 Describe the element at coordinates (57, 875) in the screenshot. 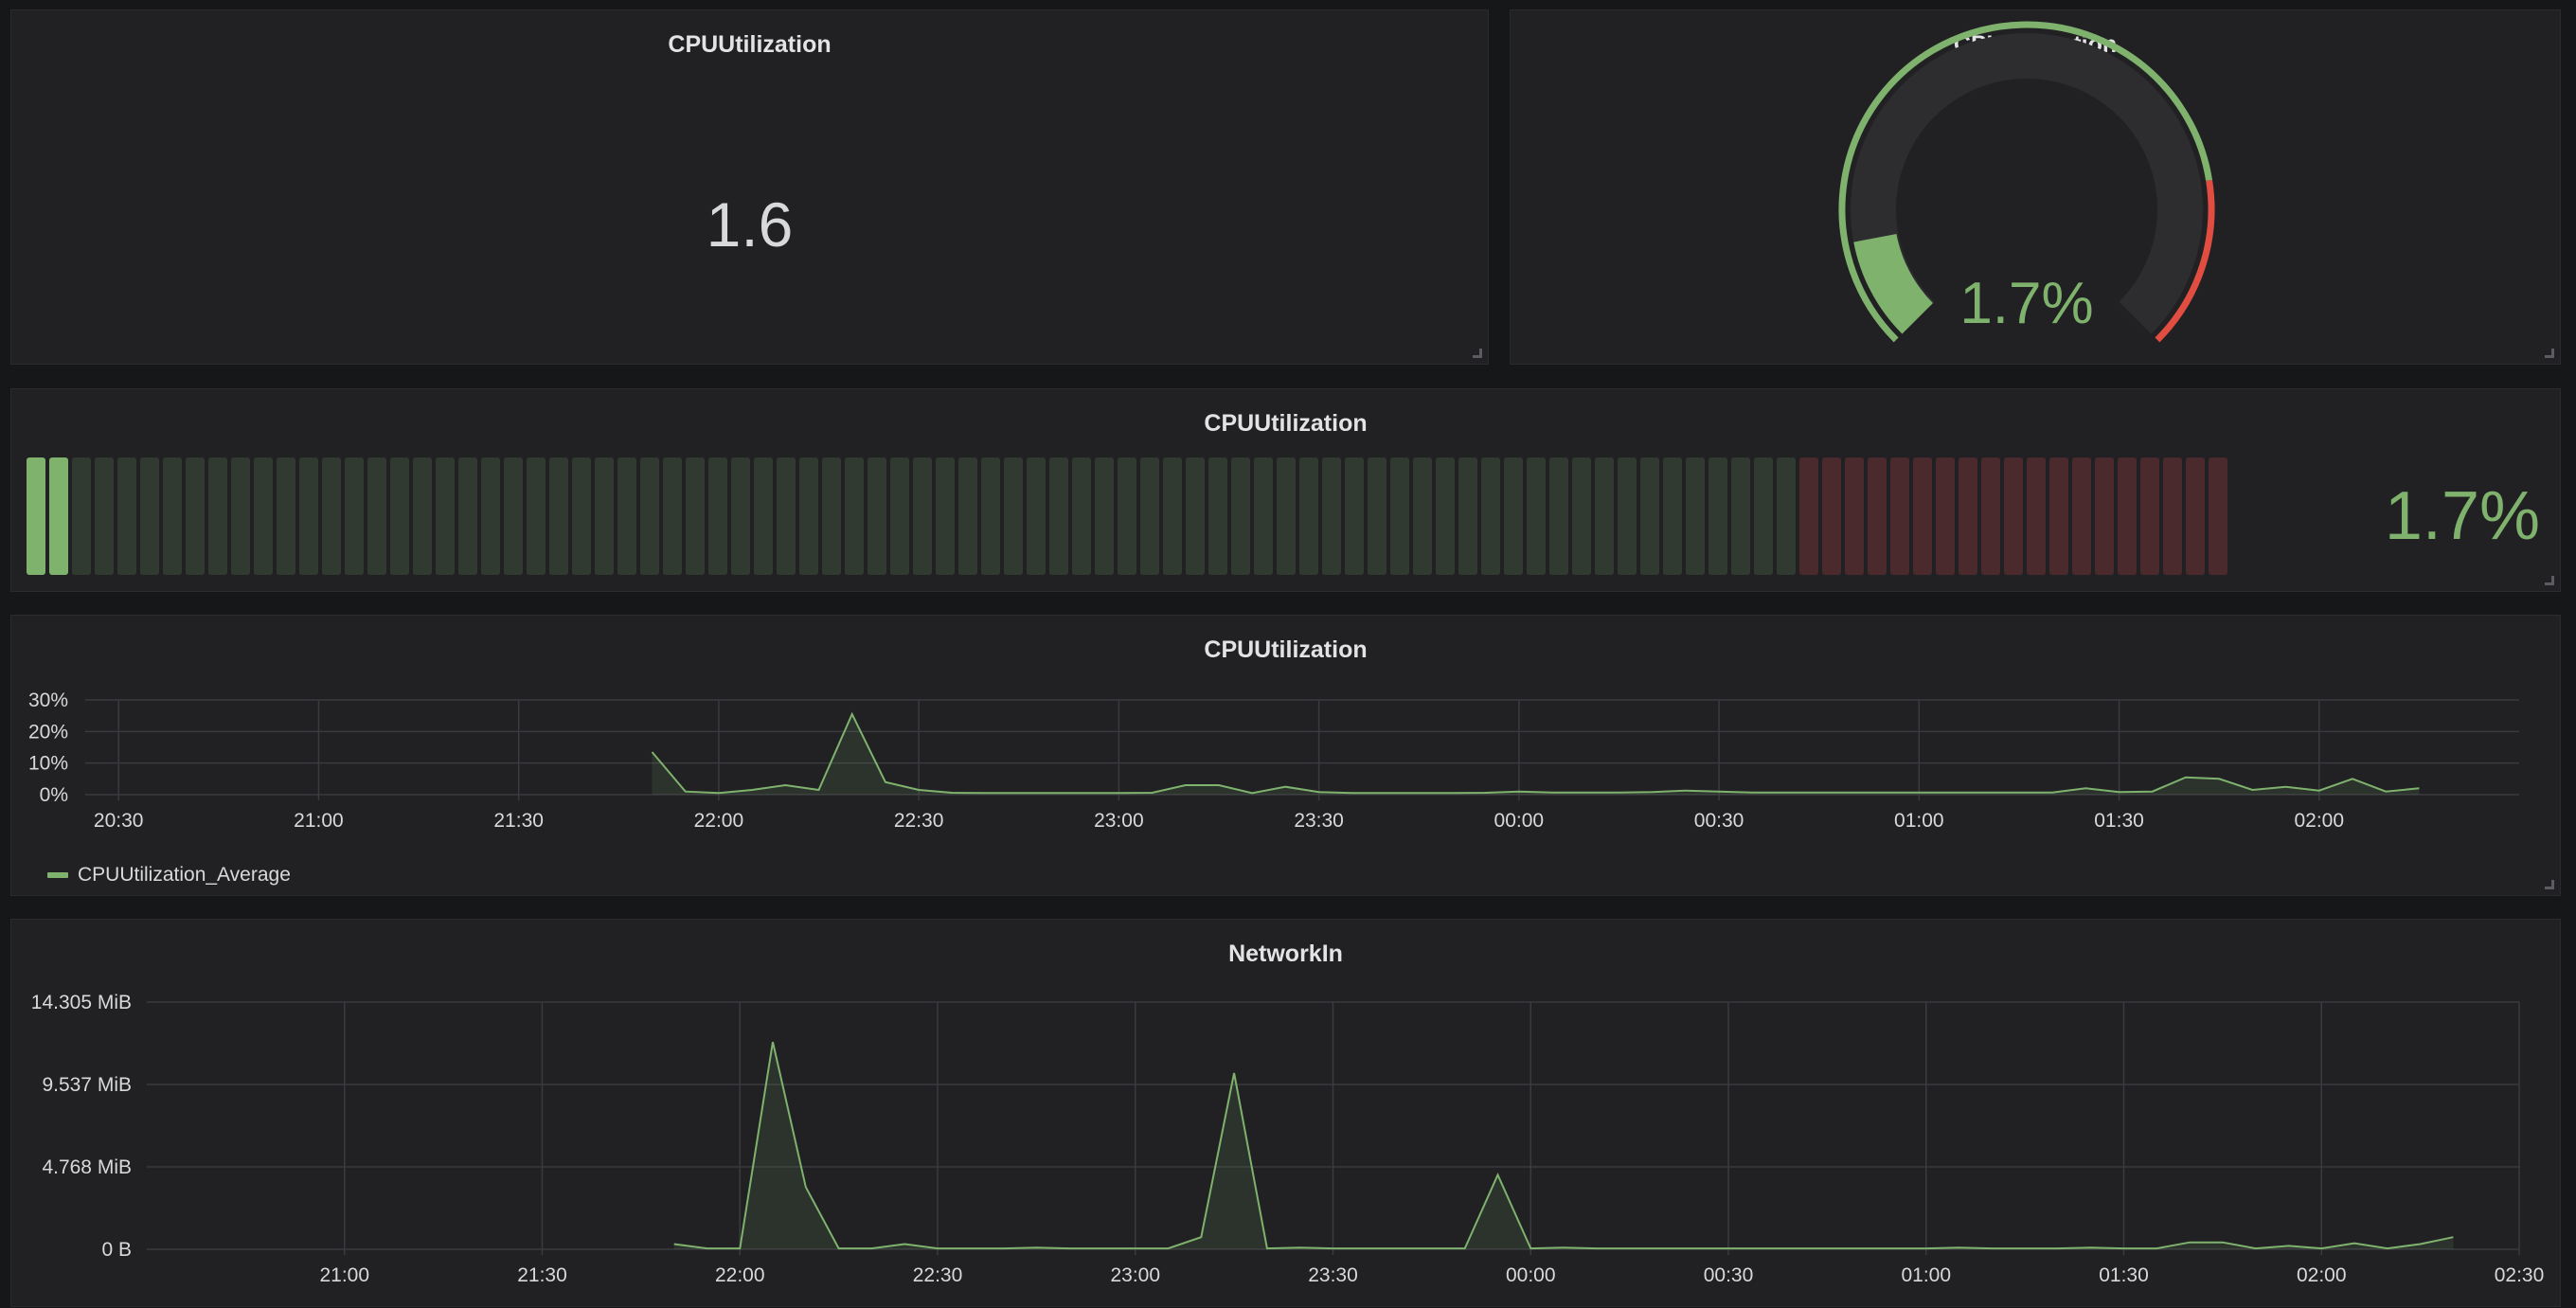

I see `legend-swatch` at that location.